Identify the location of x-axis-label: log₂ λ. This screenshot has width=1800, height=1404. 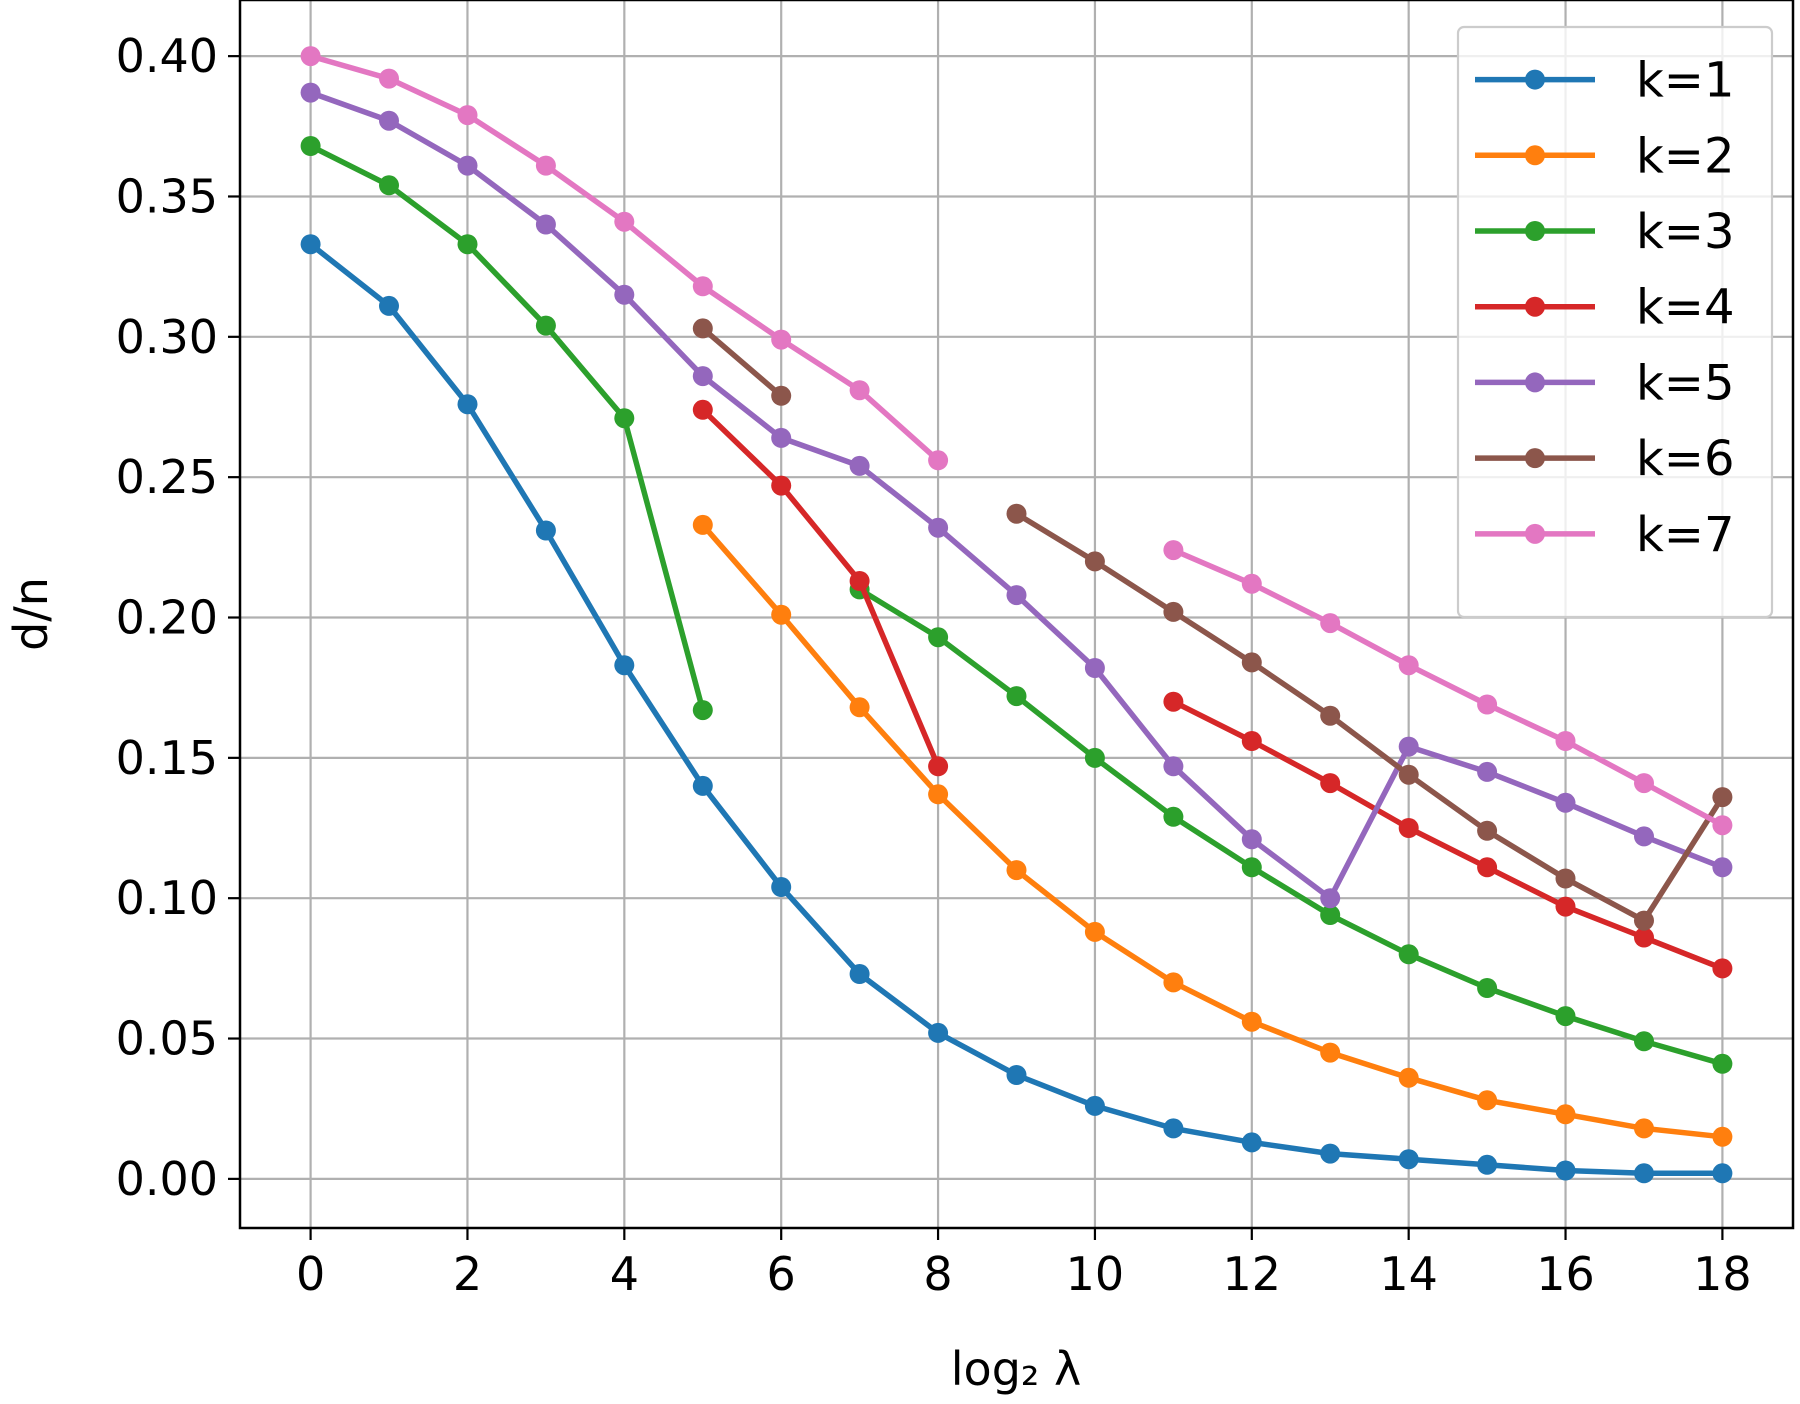
(1016, 1369).